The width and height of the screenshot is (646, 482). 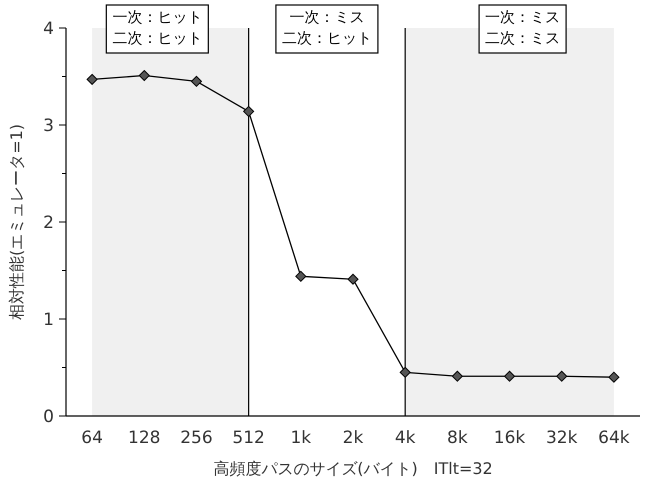 I want to click on y-tick-label: 1, so click(x=48, y=320).